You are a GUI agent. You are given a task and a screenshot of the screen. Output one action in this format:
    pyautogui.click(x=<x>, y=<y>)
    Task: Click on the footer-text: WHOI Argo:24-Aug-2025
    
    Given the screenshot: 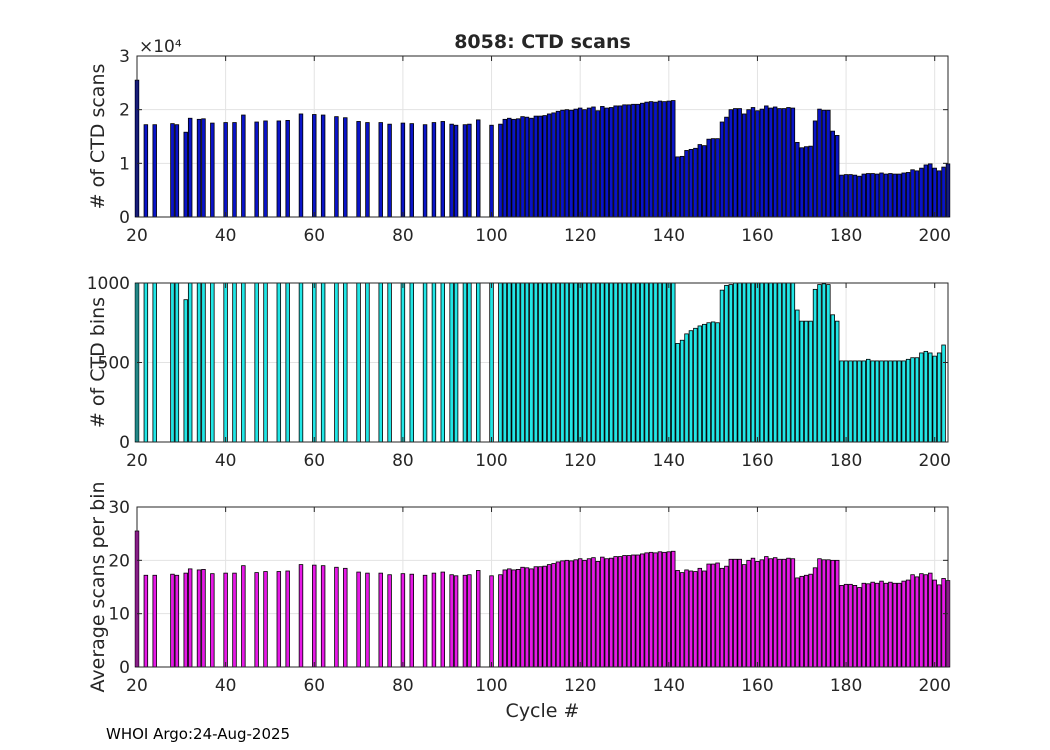 What is the action you would take?
    pyautogui.click(x=198, y=734)
    